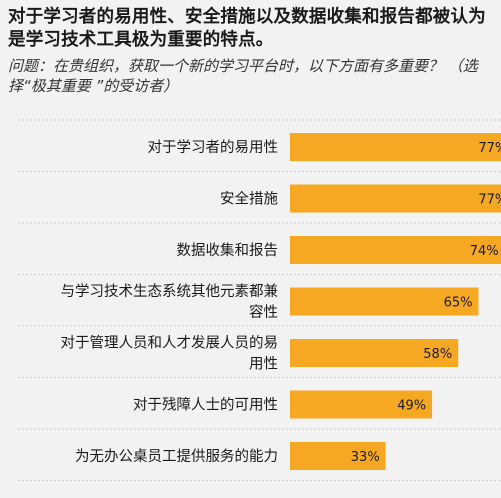 This screenshot has width=501, height=498. I want to click on category-label-7: 为无办公桌员工提供服务的能力, so click(176, 456).